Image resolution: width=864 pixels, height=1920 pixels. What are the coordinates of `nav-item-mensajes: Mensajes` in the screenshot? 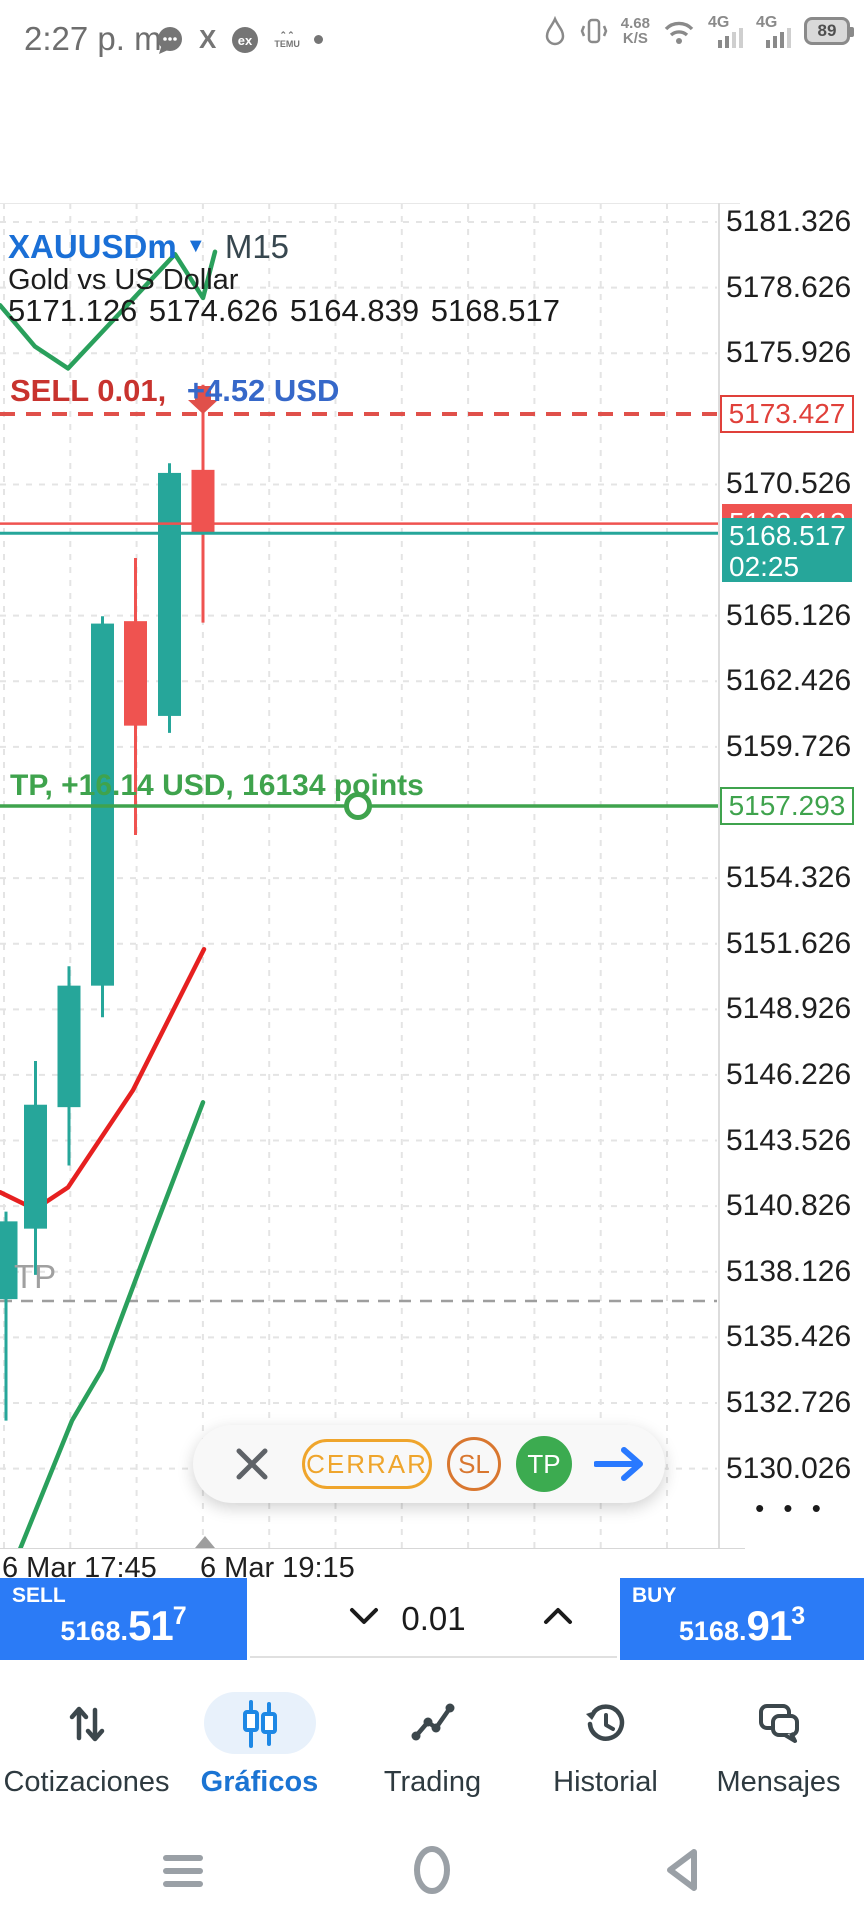 It's located at (778, 1751).